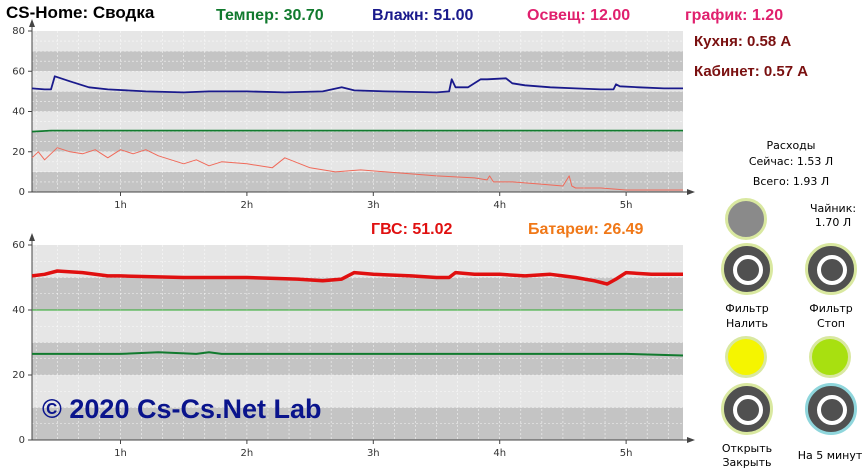 This screenshot has width=868, height=470. I want to click on light-readout: Освещ: 12.00, so click(579, 15).